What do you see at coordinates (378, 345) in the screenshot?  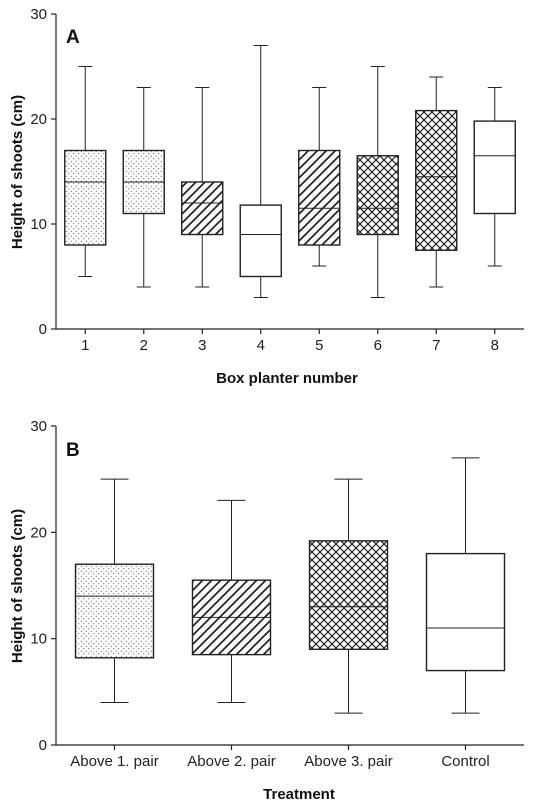 I see `x-tick-label: 6` at bounding box center [378, 345].